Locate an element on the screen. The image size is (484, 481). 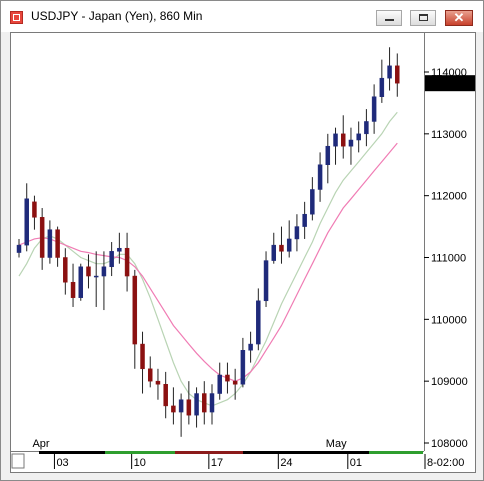
scroll-box is located at coordinates (18, 461).